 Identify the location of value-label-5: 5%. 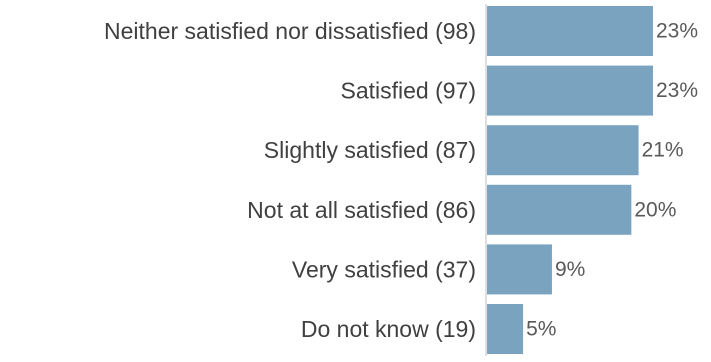
(541, 329).